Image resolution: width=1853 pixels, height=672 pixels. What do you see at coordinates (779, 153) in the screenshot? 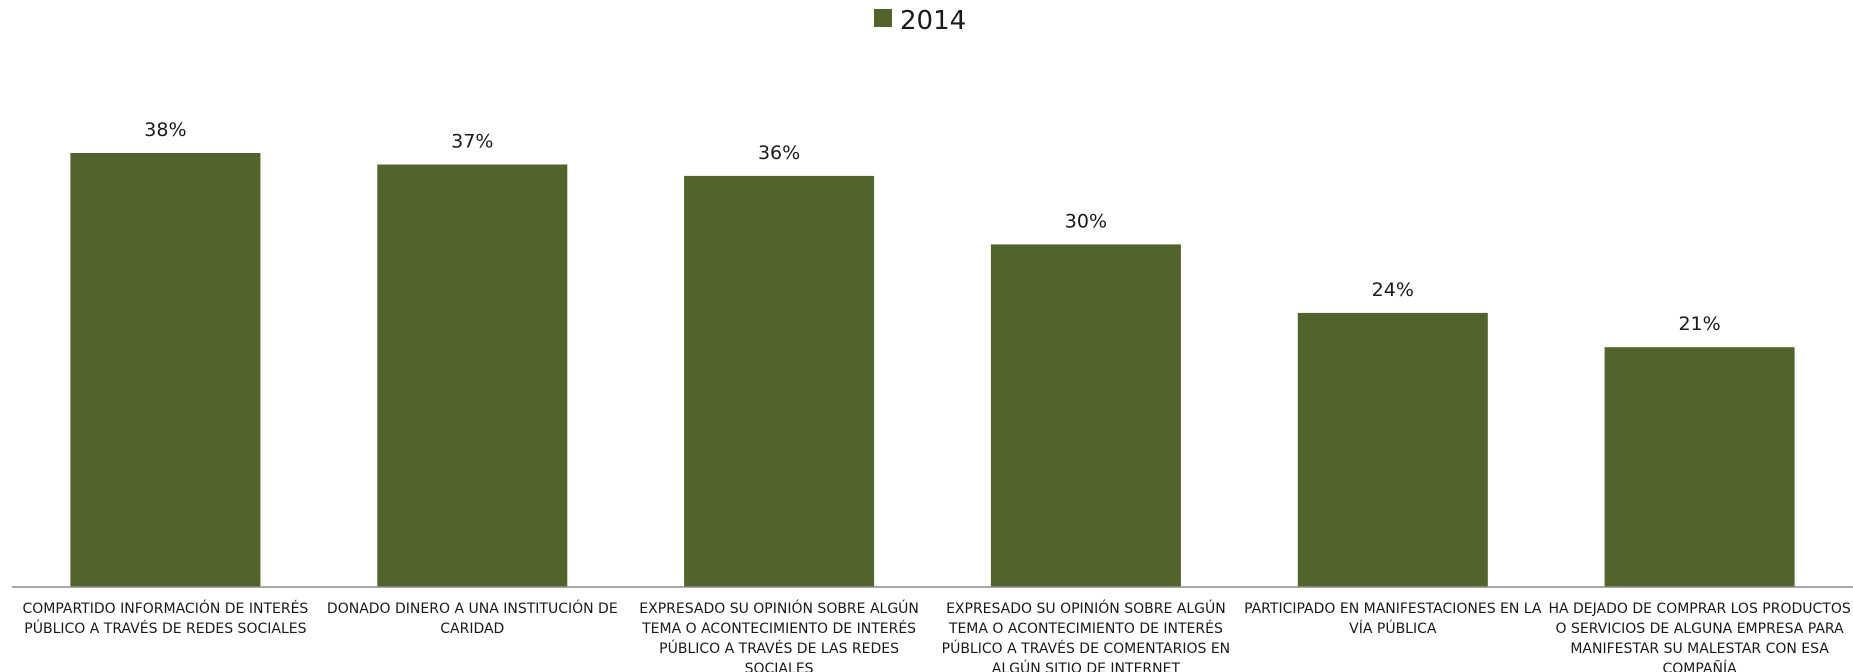
I see `data-label-3: 36%` at bounding box center [779, 153].